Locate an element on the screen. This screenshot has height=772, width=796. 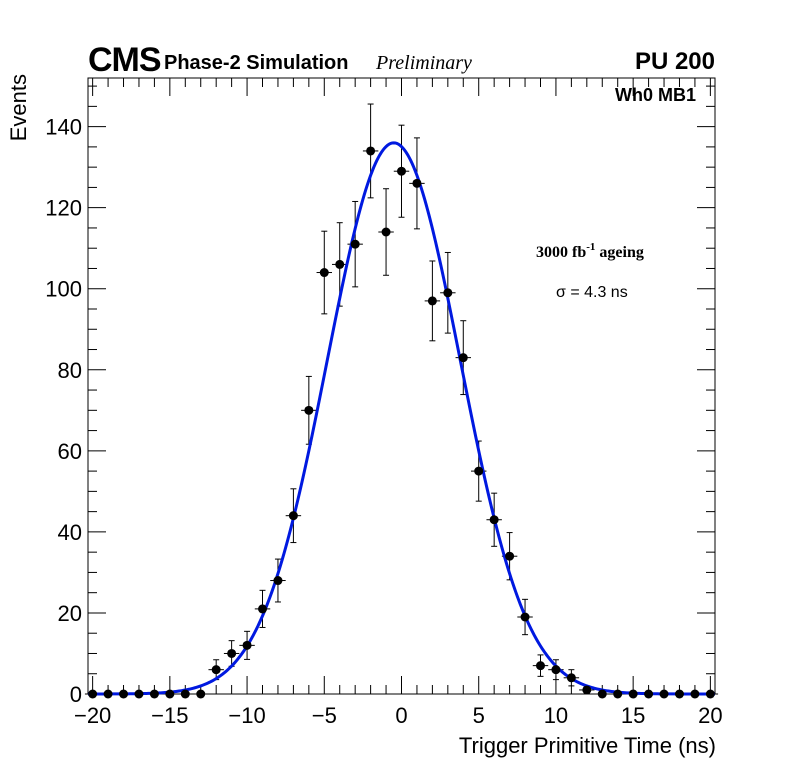
x-tick-label: 10 is located at coordinates (556, 715).